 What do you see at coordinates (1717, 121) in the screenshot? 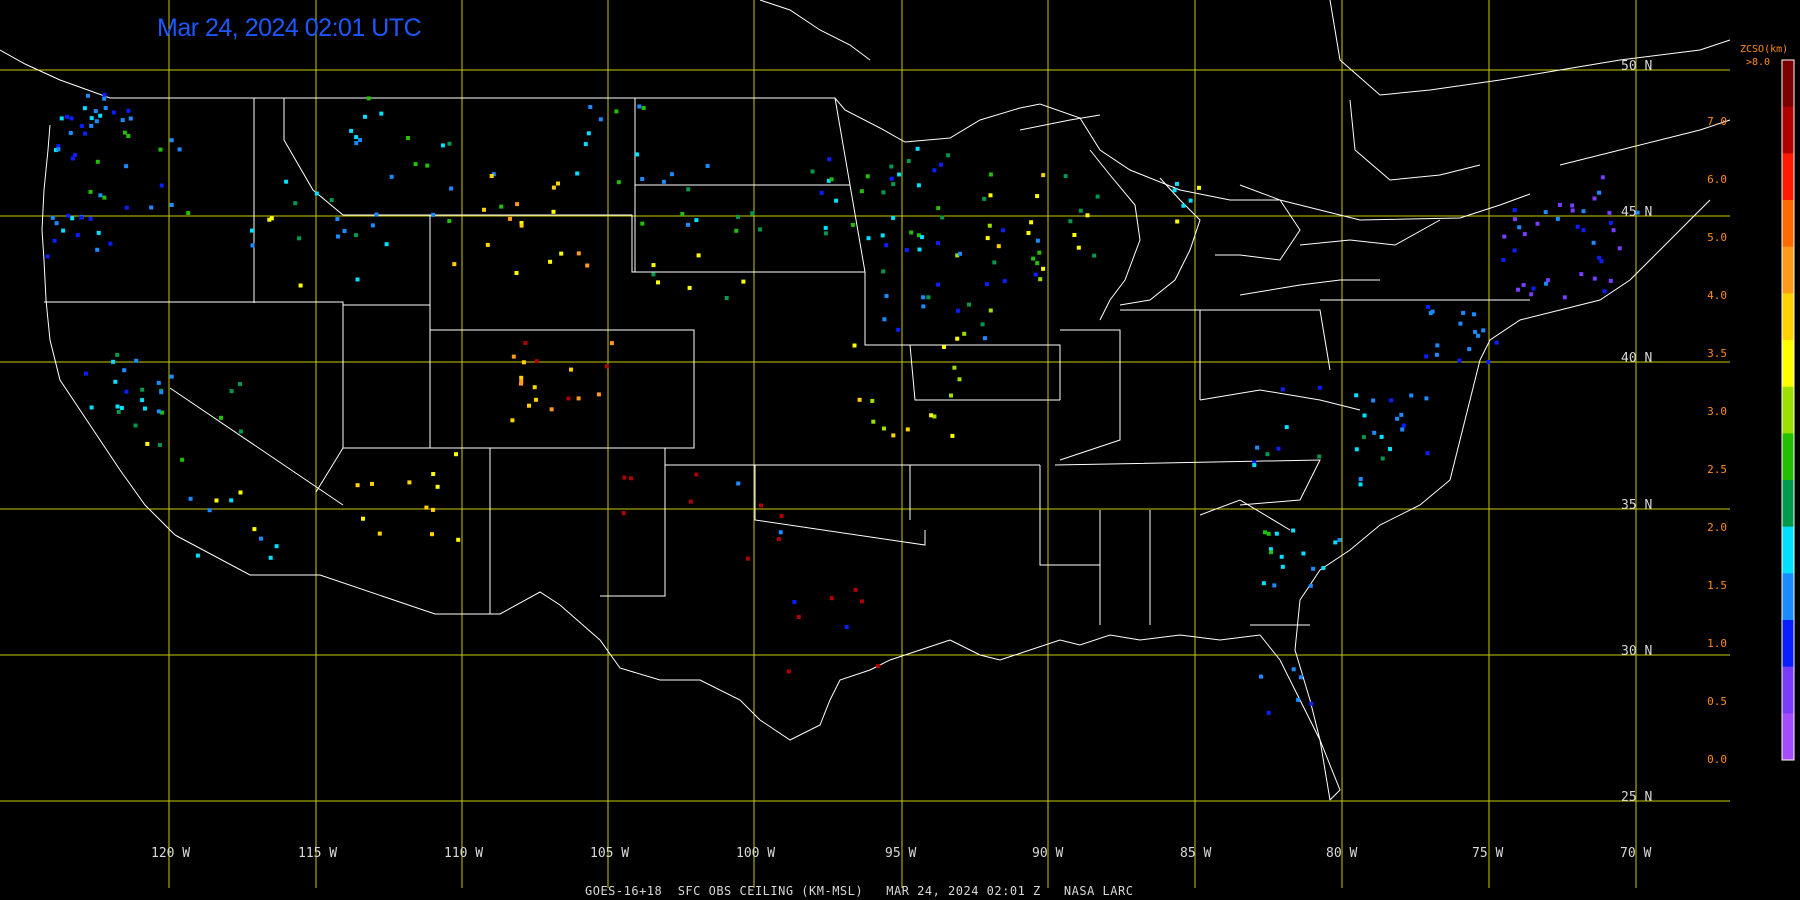
I see `colorbar-label: 7.0` at bounding box center [1717, 121].